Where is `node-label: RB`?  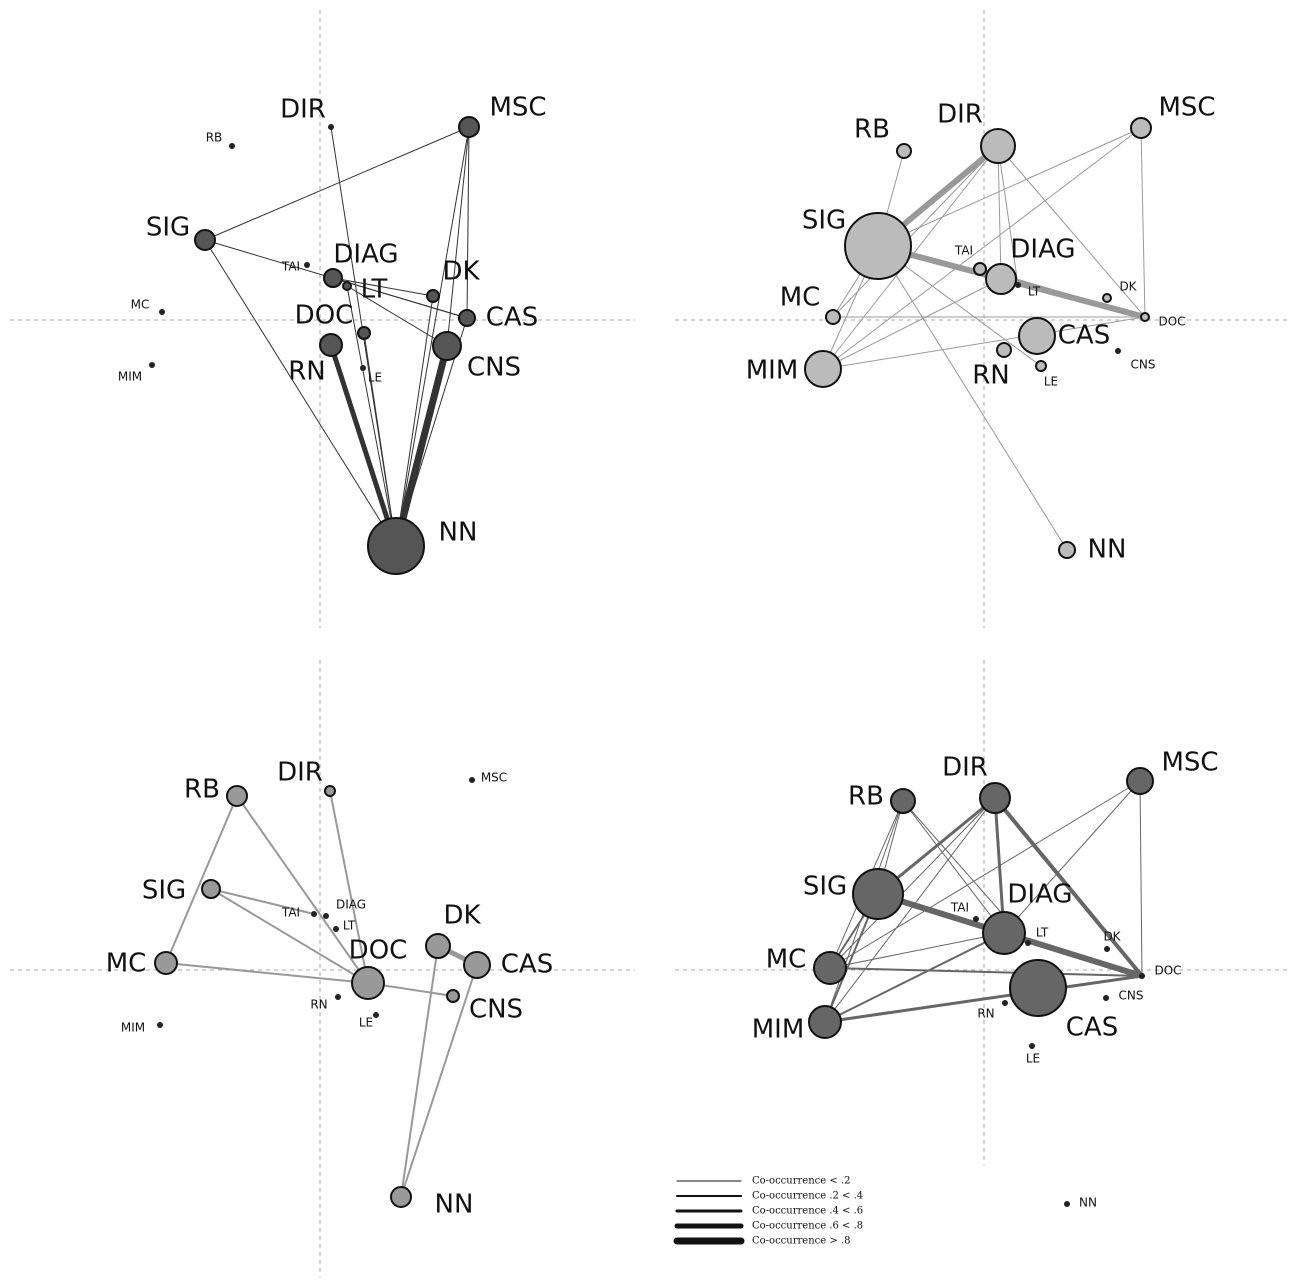 node-label: RB is located at coordinates (866, 797).